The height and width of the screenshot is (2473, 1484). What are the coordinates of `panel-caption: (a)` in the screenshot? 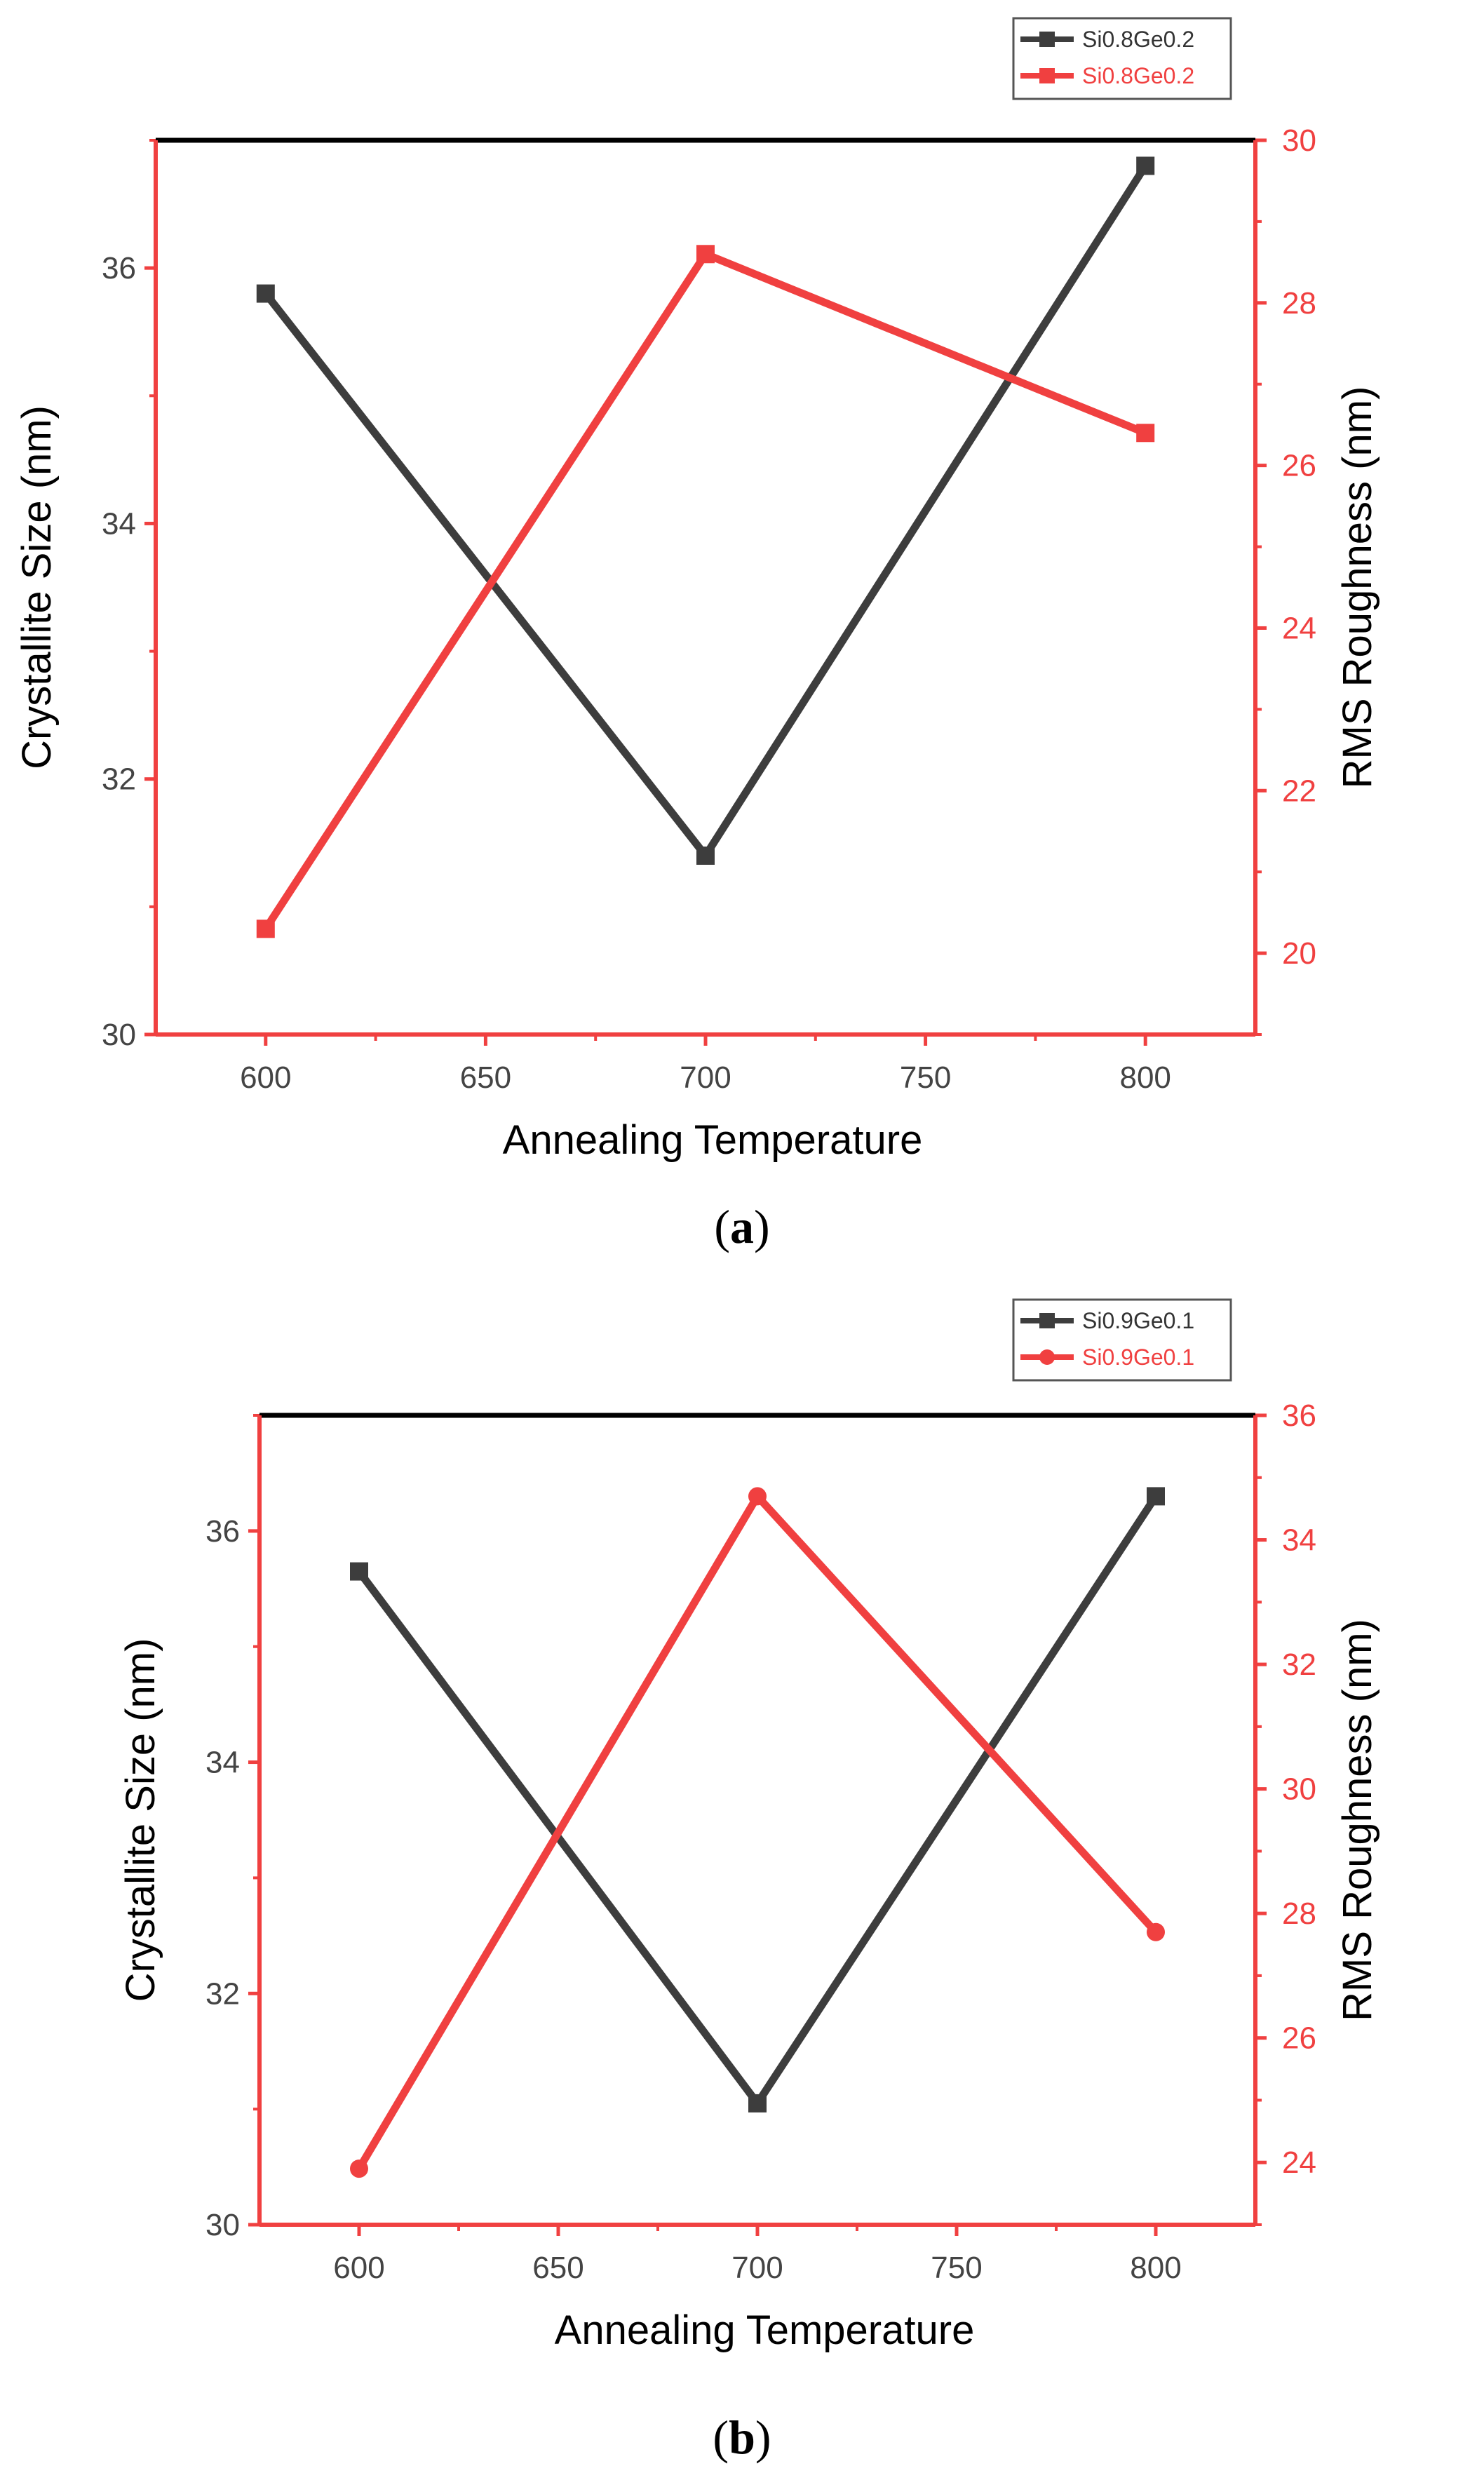 It's located at (742, 1226).